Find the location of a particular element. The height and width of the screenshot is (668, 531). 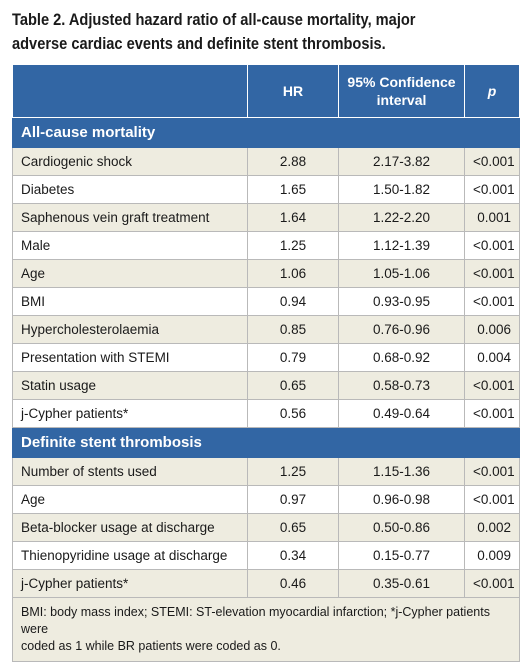

hr-cell: 0.94 is located at coordinates (293, 301).